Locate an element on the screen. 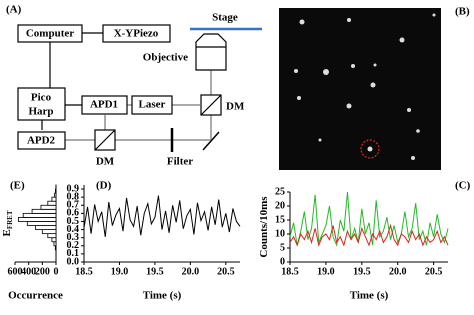  piezo-box is located at coordinates (136, 33).